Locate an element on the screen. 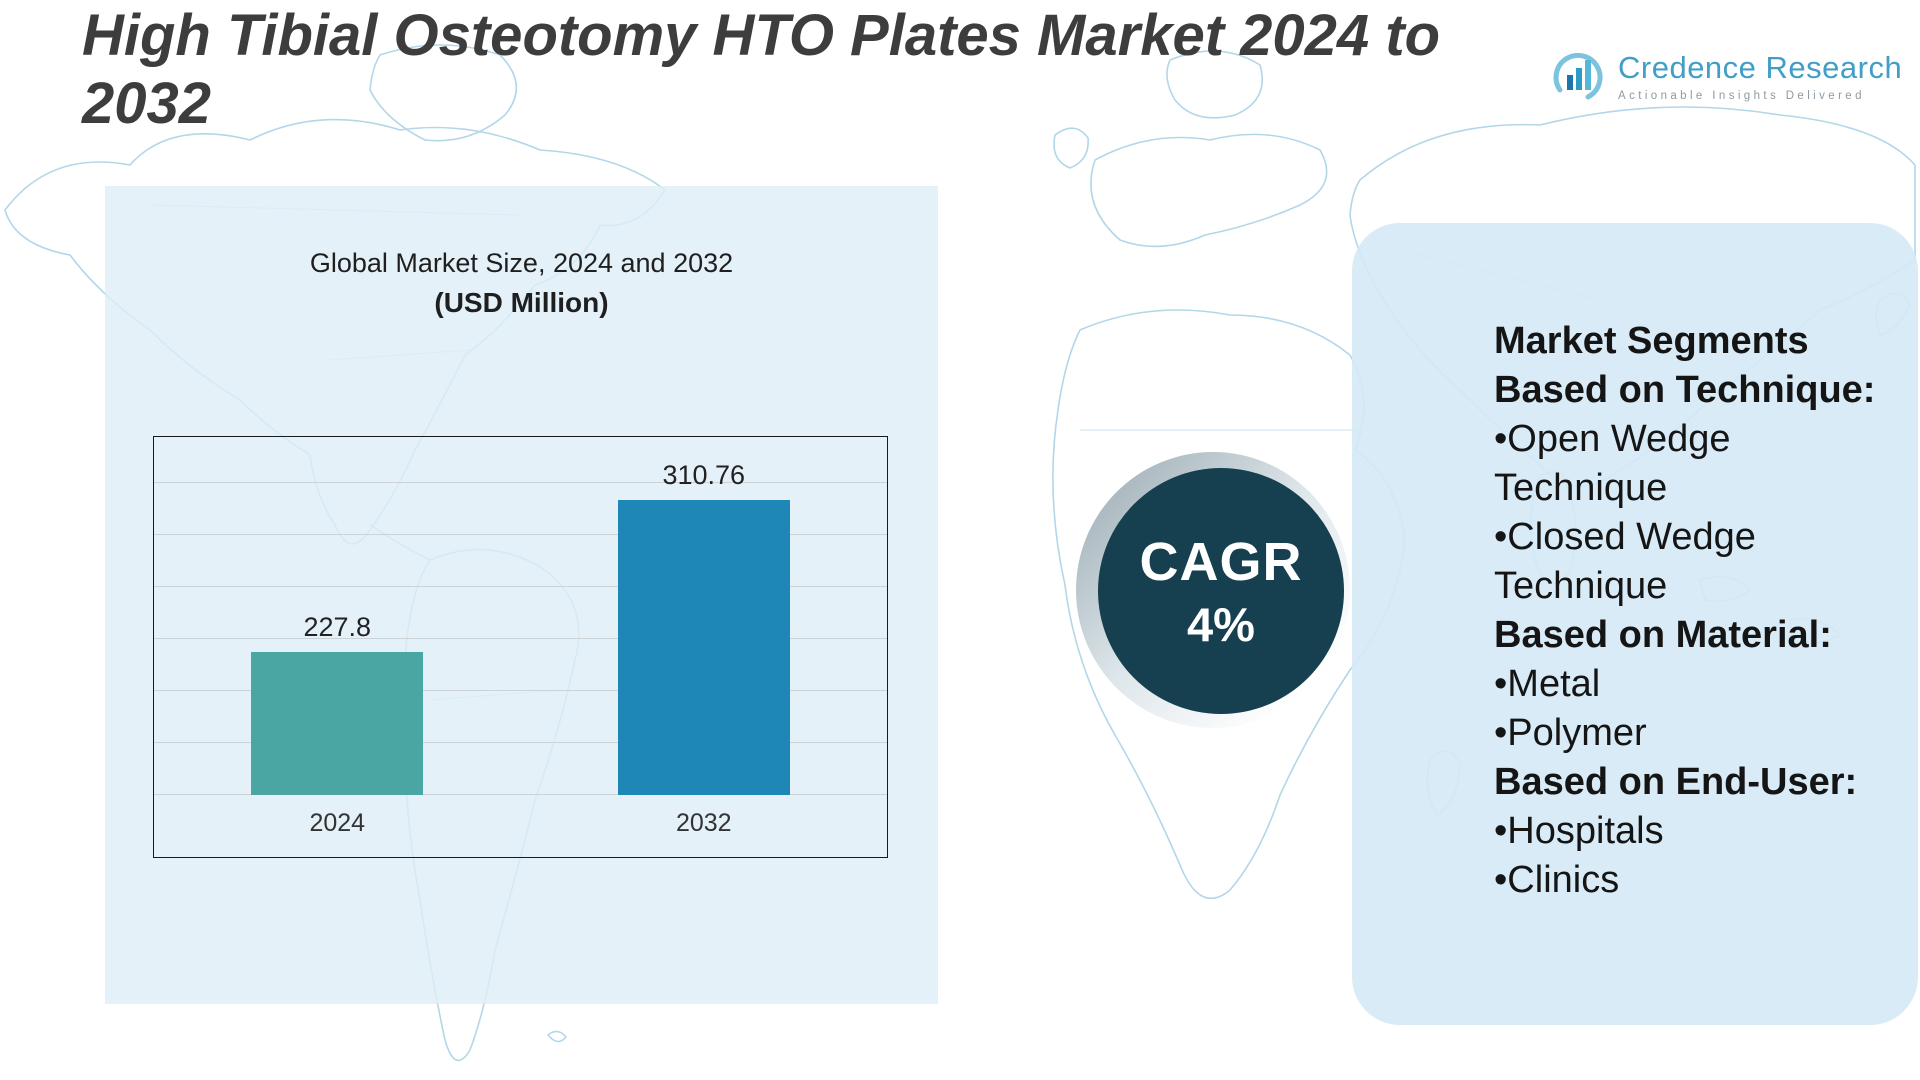 This screenshot has width=1920, height=1080. segment-item-open-wedge: •Open Wedge Technique is located at coordinates (1612, 463).